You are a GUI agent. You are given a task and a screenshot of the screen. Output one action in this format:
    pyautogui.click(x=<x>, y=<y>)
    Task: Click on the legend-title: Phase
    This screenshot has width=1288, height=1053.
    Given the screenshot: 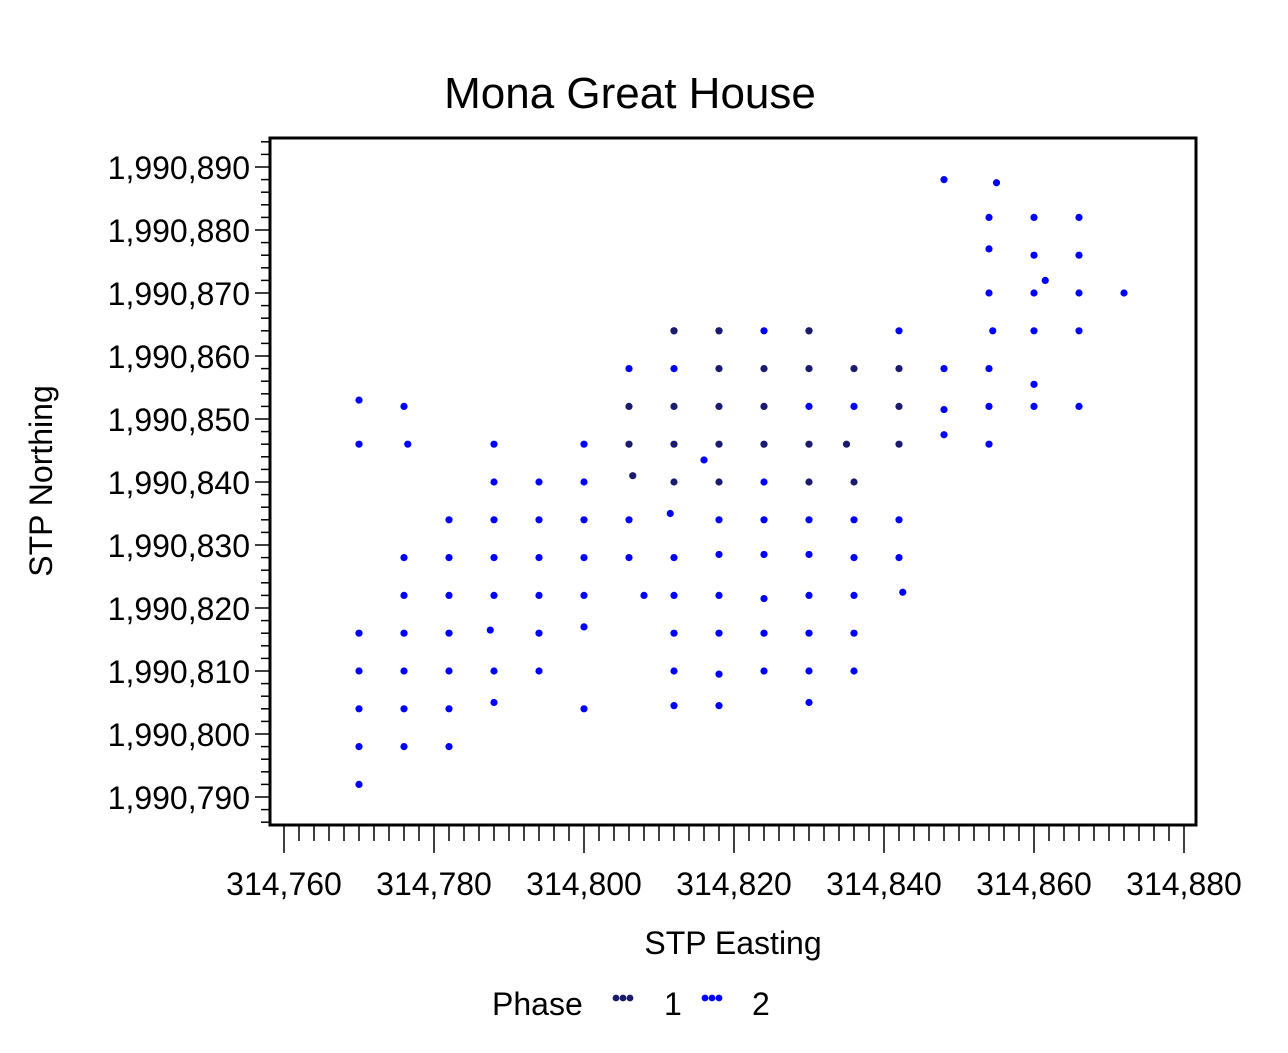 What is the action you would take?
    pyautogui.click(x=537, y=1004)
    